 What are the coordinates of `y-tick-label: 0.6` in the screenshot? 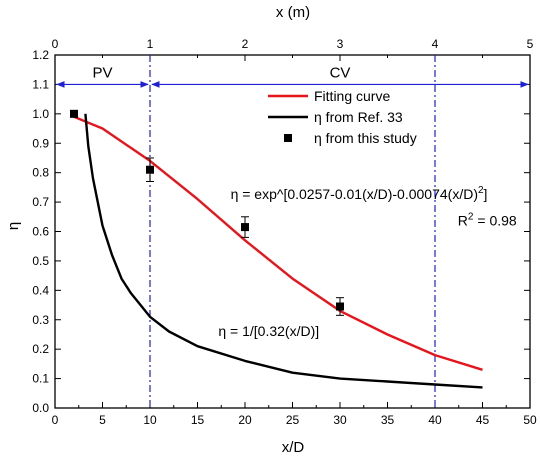 It's located at (40, 232).